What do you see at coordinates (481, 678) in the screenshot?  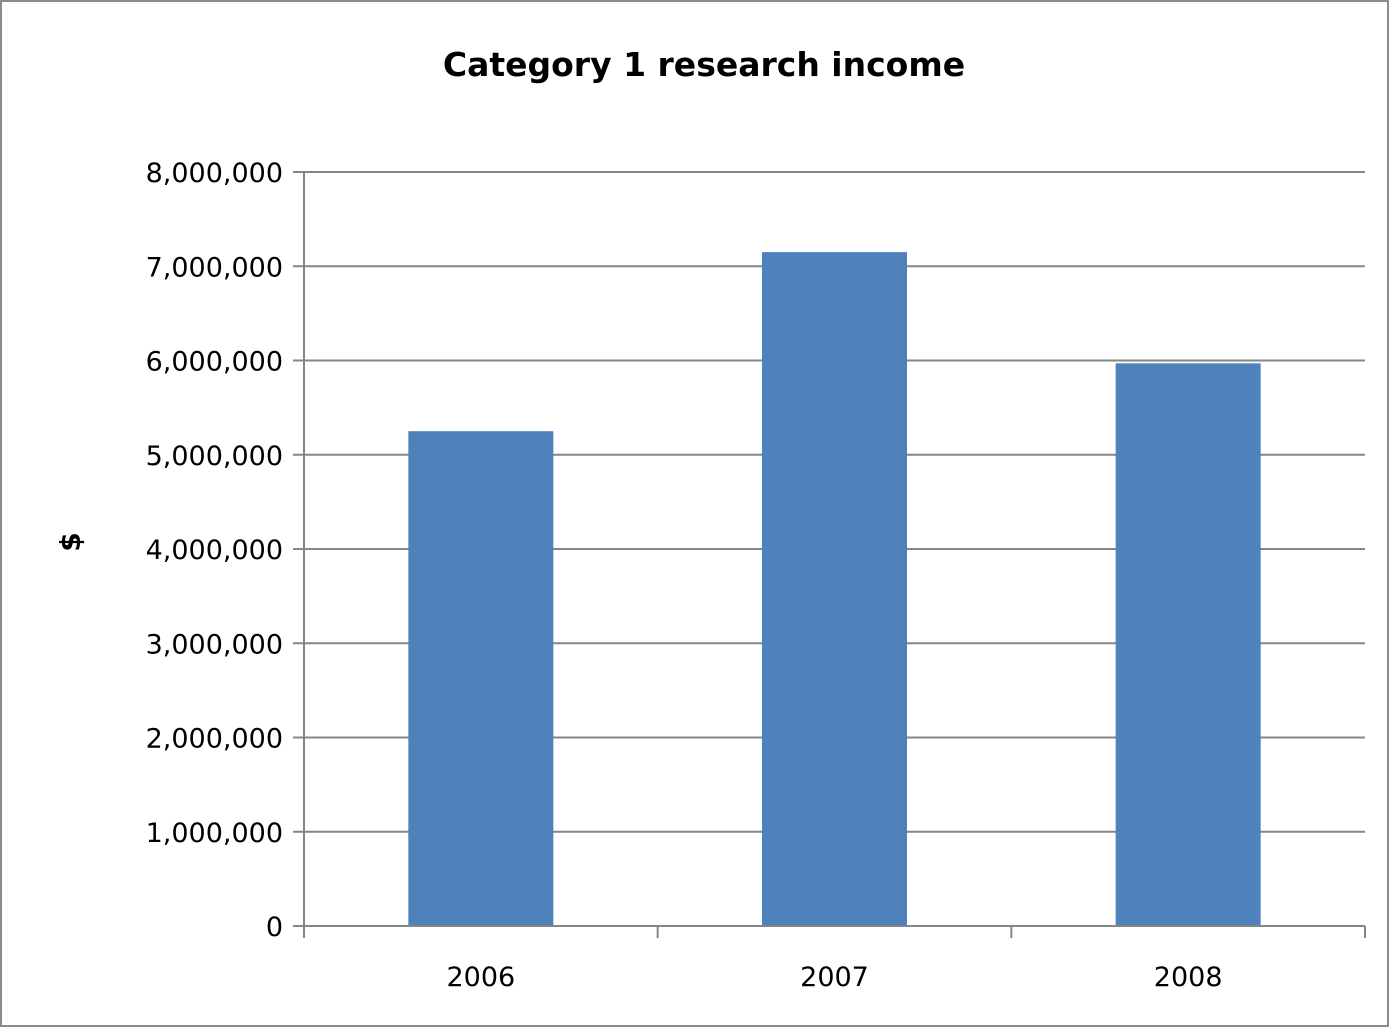 I see `bar-2006` at bounding box center [481, 678].